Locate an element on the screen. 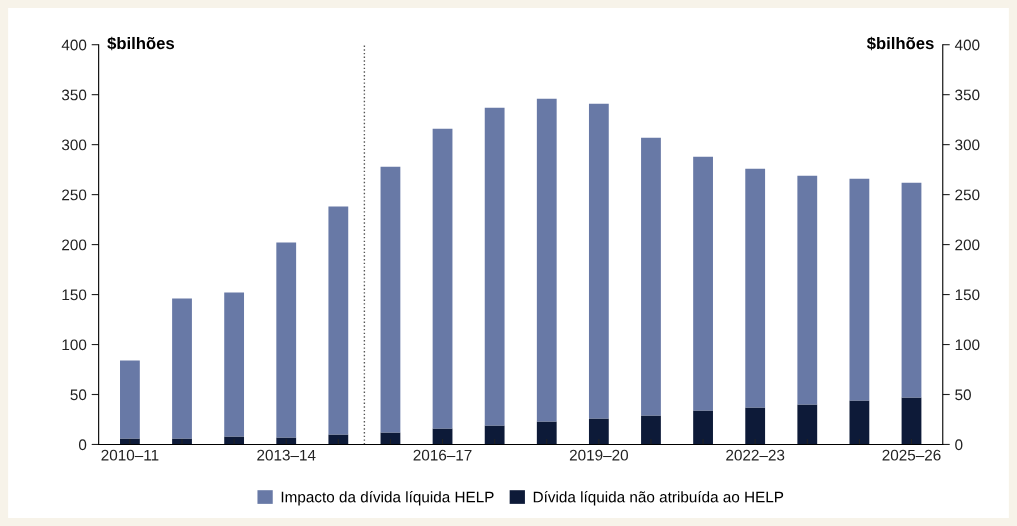 This screenshot has height=526, width=1017. y-tick-label: 0 is located at coordinates (82, 445).